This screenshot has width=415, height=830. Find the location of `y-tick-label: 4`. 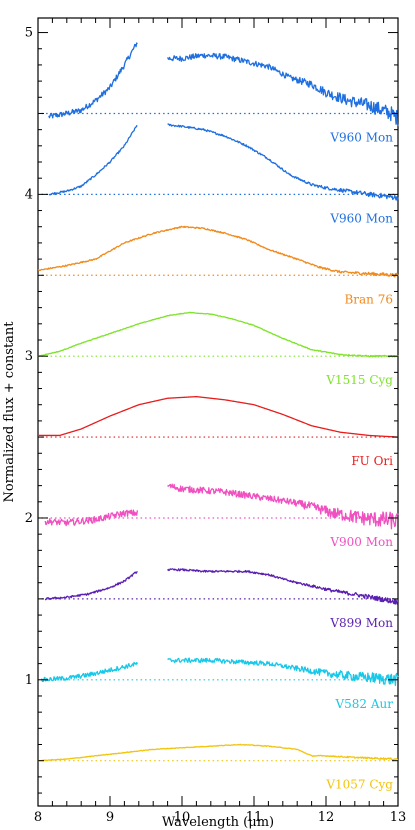

y-tick-label: 4 is located at coordinates (29, 194).